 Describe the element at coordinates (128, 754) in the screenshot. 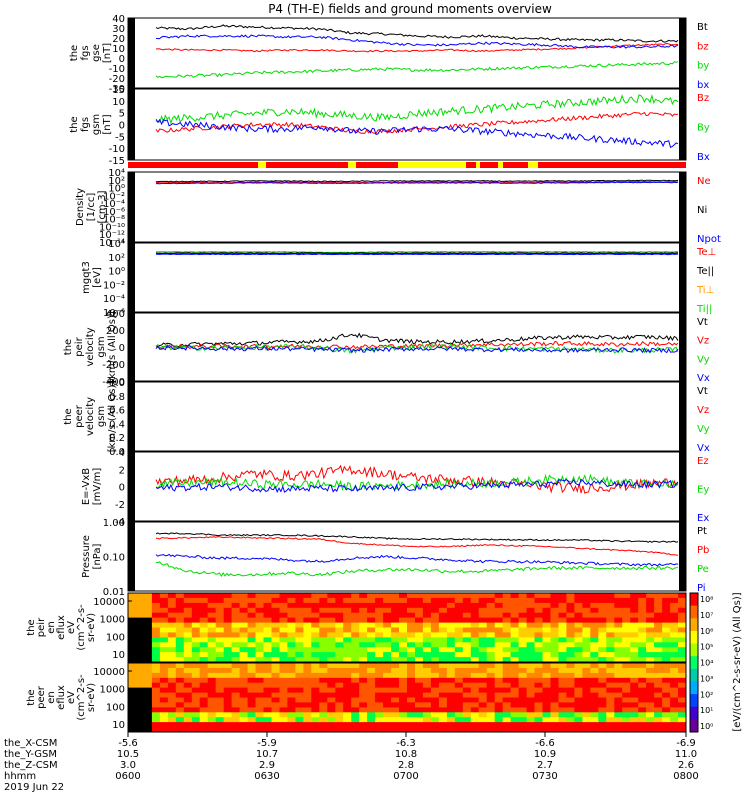

I see `x-tick-value: 10.5` at that location.